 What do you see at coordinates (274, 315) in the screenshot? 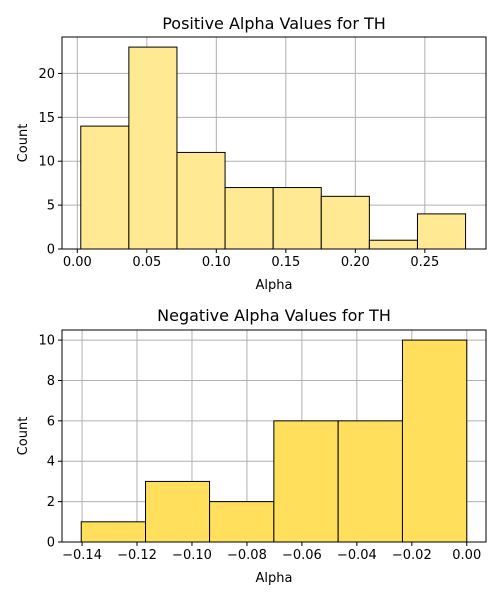
I see `chart-title: Negative Alpha Values for TH` at bounding box center [274, 315].